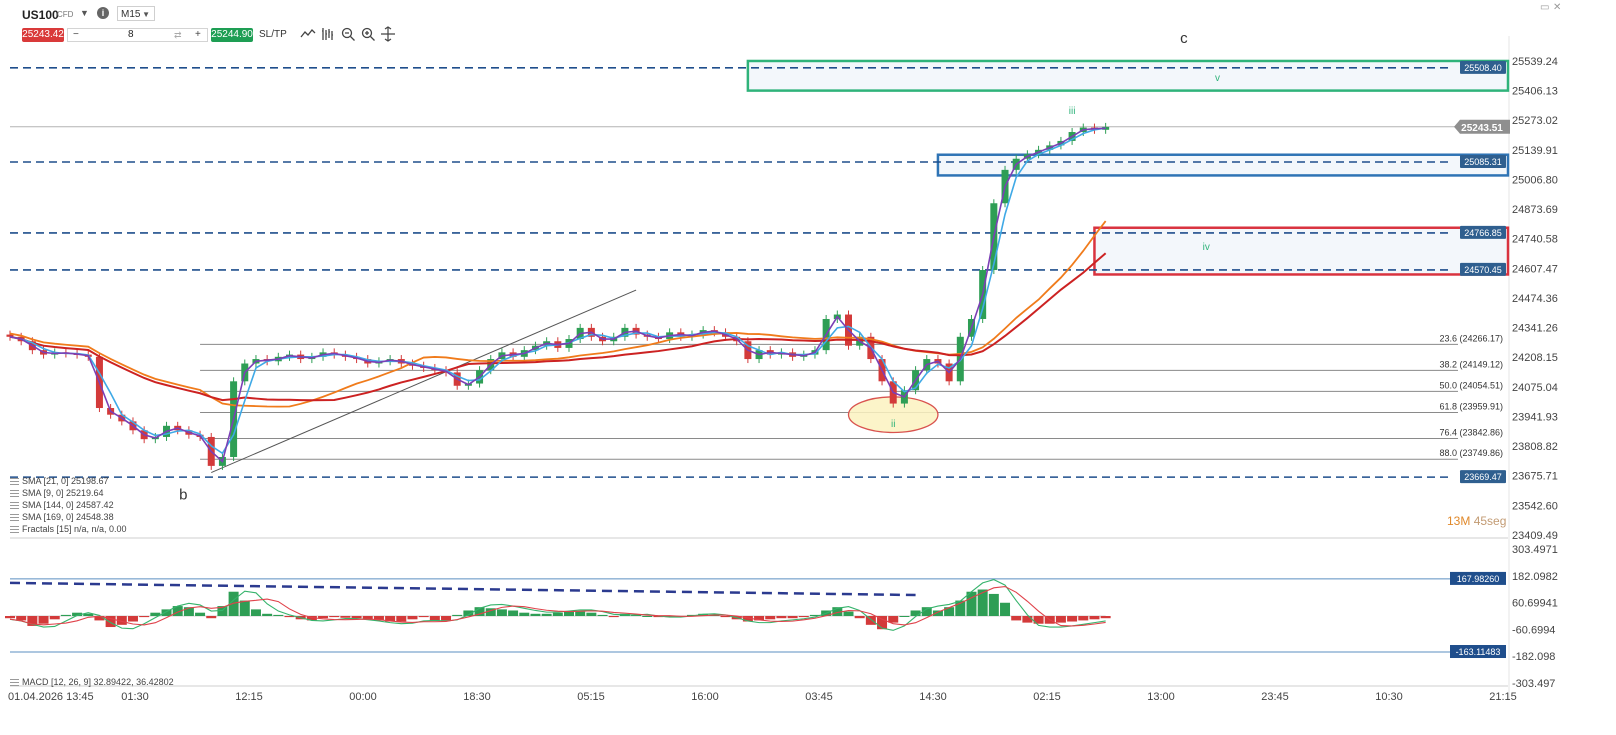  Describe the element at coordinates (68, 517) in the screenshot. I see `indicator-sma169: SMA [169, 0] 24548.38` at that location.